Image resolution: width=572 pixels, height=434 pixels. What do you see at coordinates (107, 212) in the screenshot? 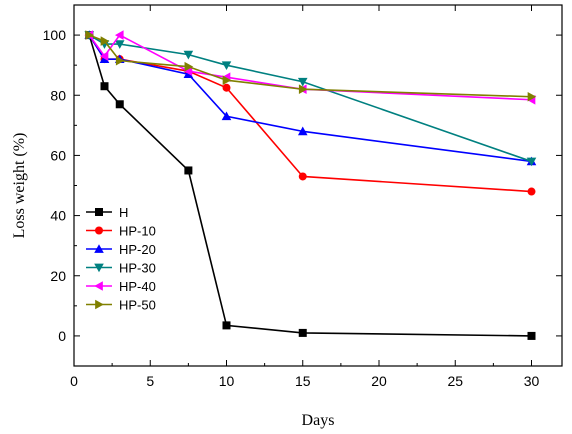
I see `legend-item: H` at bounding box center [107, 212].